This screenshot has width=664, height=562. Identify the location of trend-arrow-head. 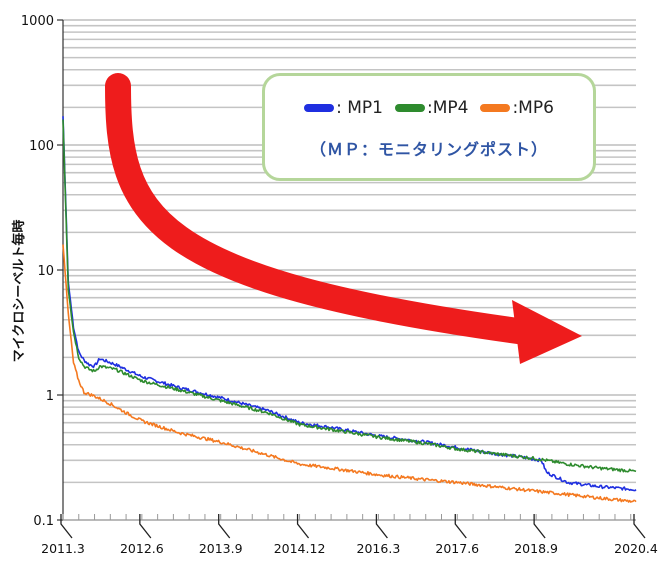
(547, 332).